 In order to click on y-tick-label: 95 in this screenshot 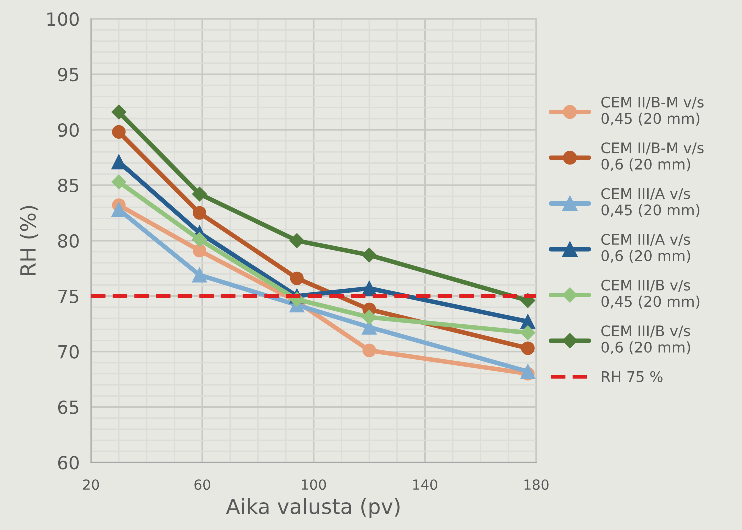, I will do `click(68, 75)`.